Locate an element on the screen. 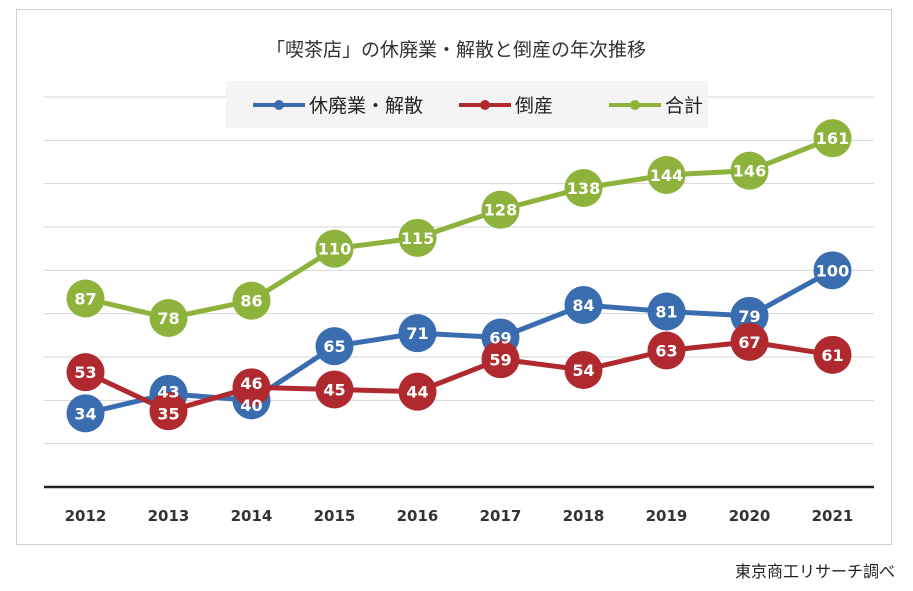  data-label: 53 is located at coordinates (85, 372).